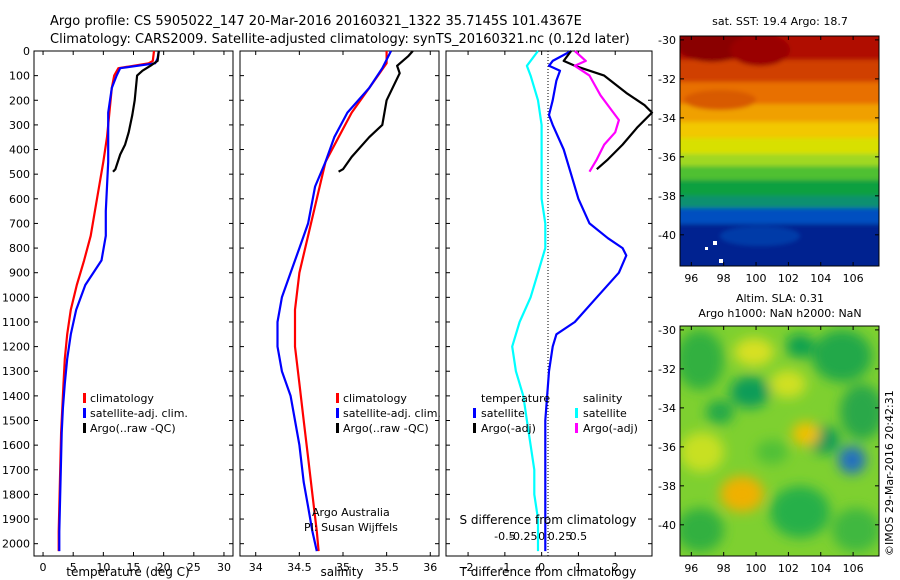 This screenshot has width=900, height=580. What do you see at coordinates (667, 118) in the screenshot?
I see `lat-tick-label: -34` at bounding box center [667, 118].